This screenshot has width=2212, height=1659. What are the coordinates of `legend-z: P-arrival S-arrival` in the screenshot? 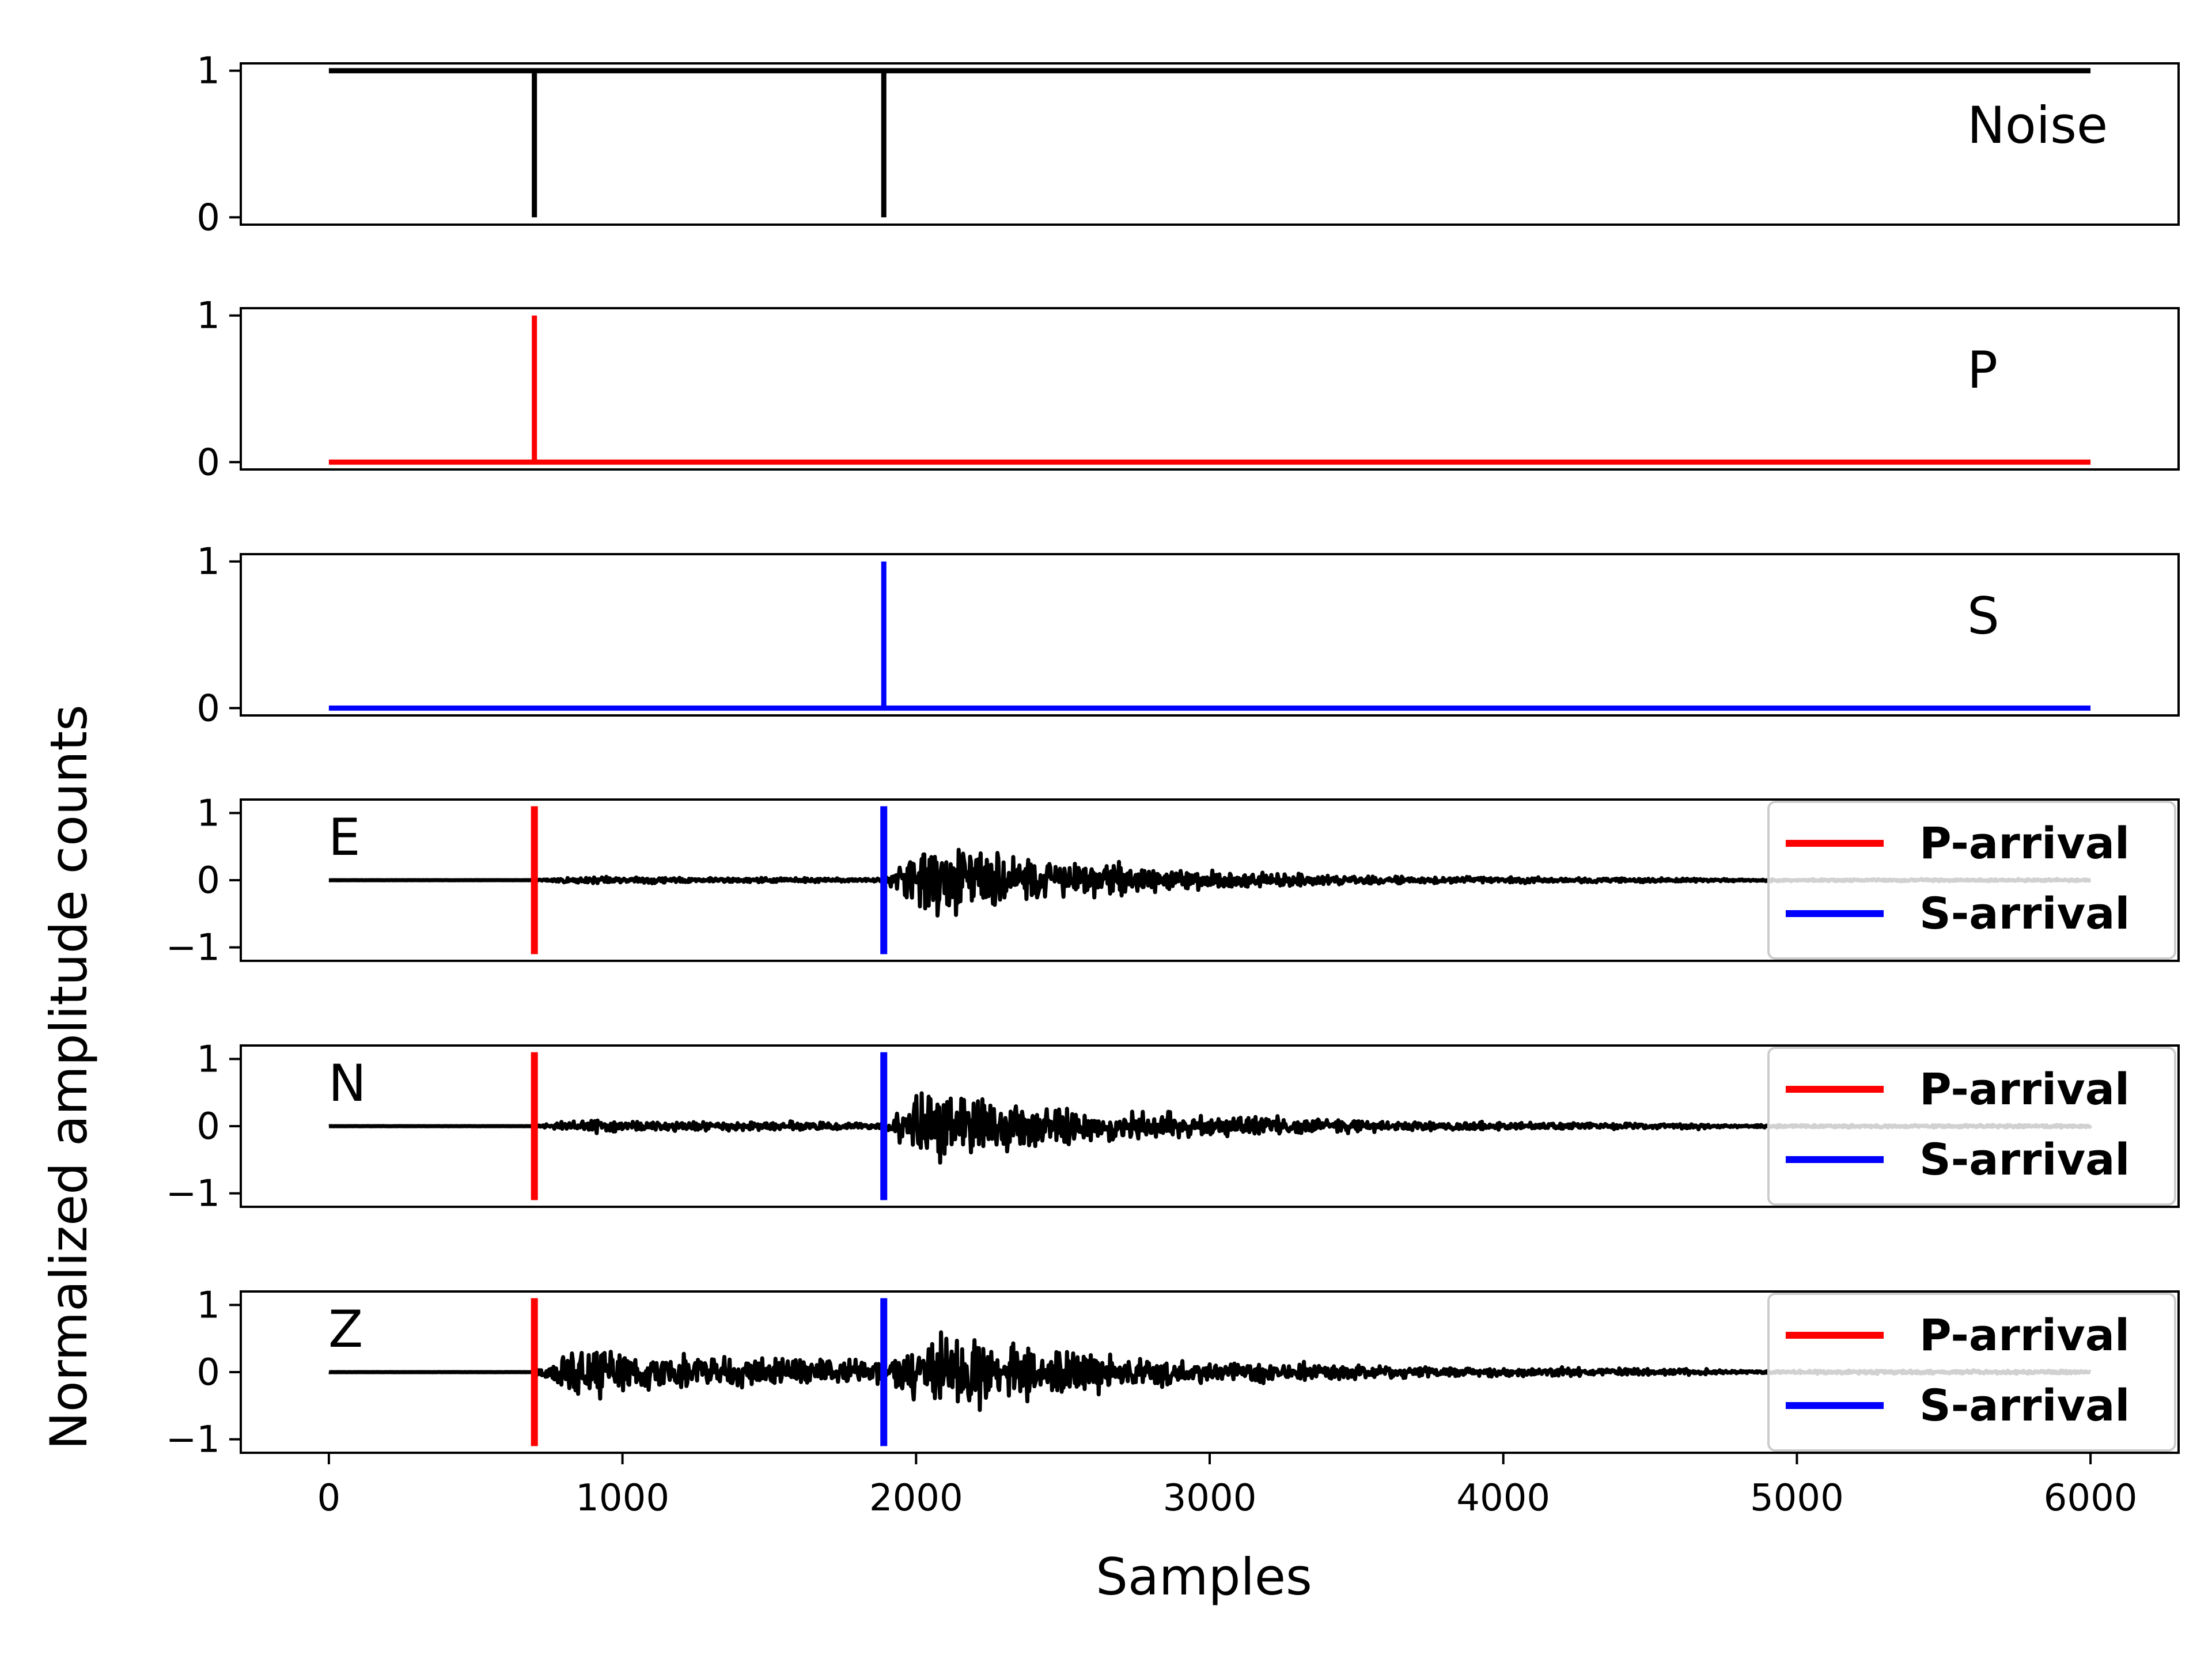 It's located at (1971, 1372).